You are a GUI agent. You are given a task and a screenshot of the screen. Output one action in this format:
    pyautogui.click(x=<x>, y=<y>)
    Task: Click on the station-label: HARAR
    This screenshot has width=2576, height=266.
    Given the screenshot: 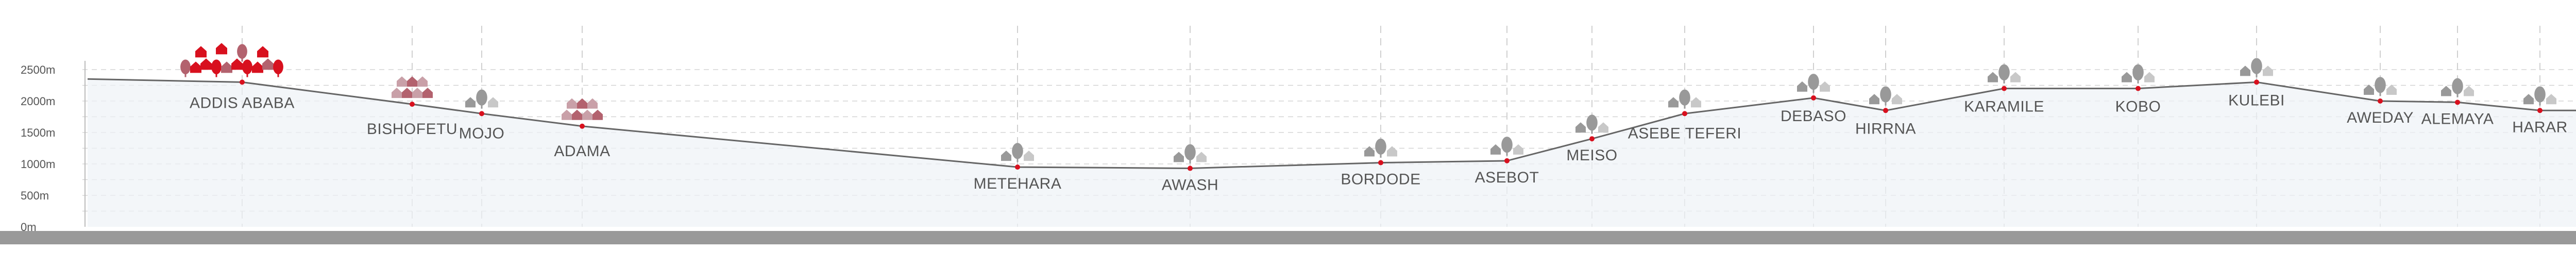 What is the action you would take?
    pyautogui.click(x=2540, y=127)
    